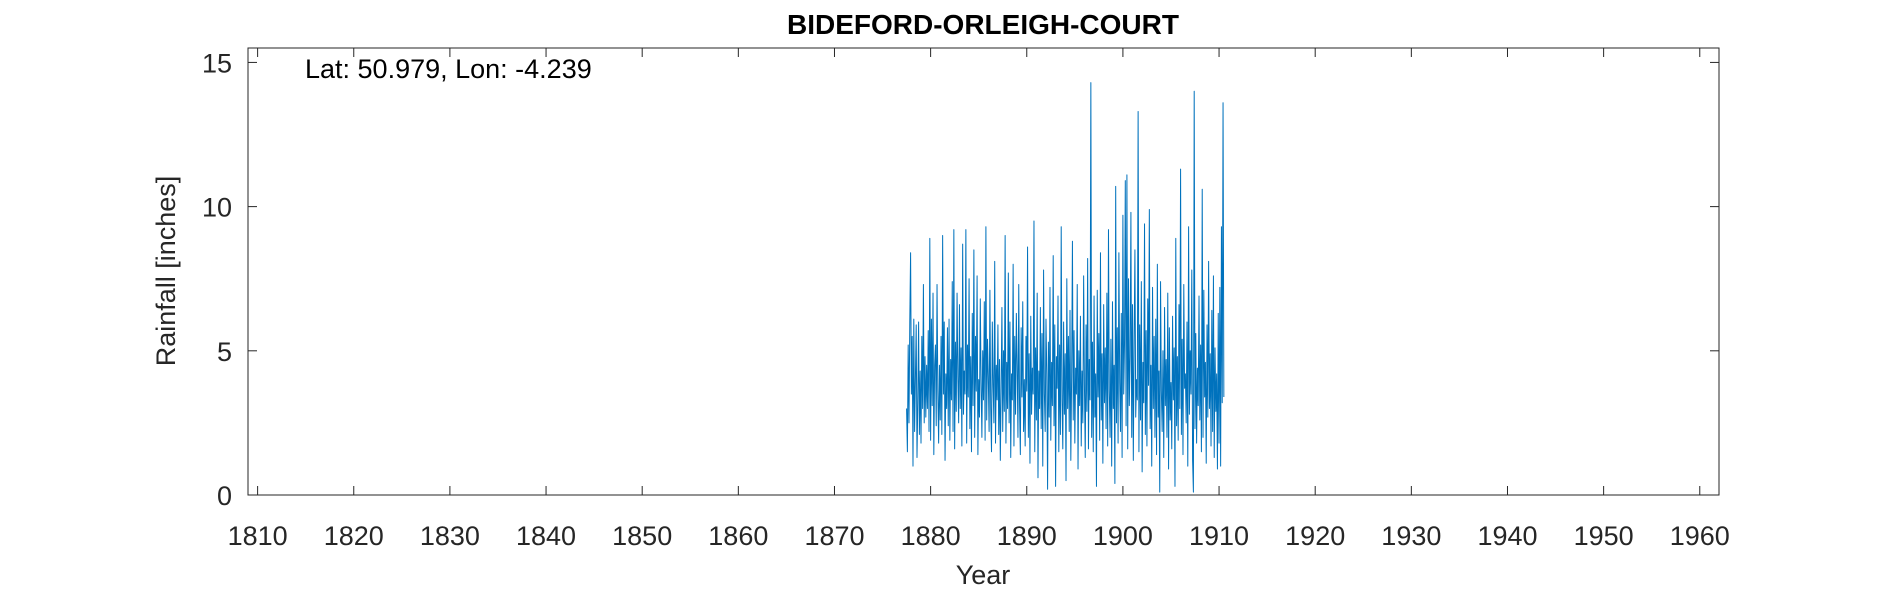  What do you see at coordinates (1507, 536) in the screenshot?
I see `x-tick-label: 1940` at bounding box center [1507, 536].